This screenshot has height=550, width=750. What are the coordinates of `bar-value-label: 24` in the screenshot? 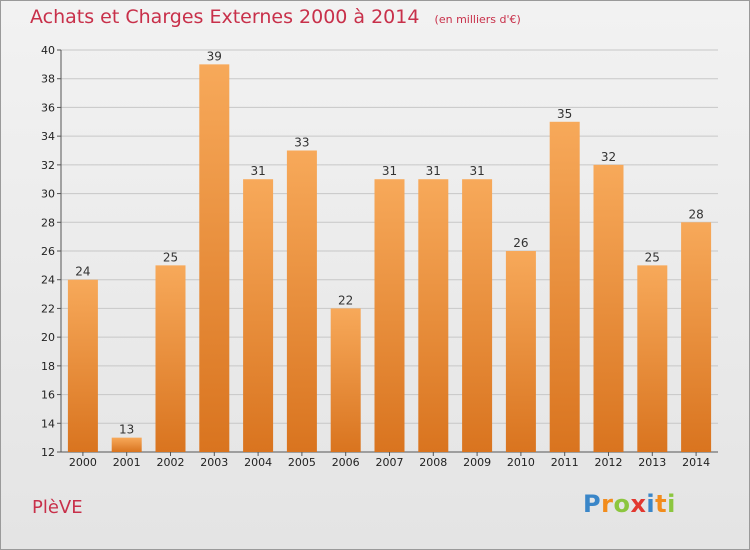 It's located at (82, 272).